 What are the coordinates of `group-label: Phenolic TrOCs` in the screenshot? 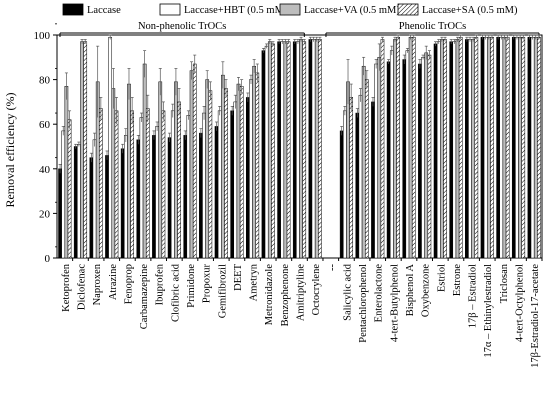 It's located at (432, 26).